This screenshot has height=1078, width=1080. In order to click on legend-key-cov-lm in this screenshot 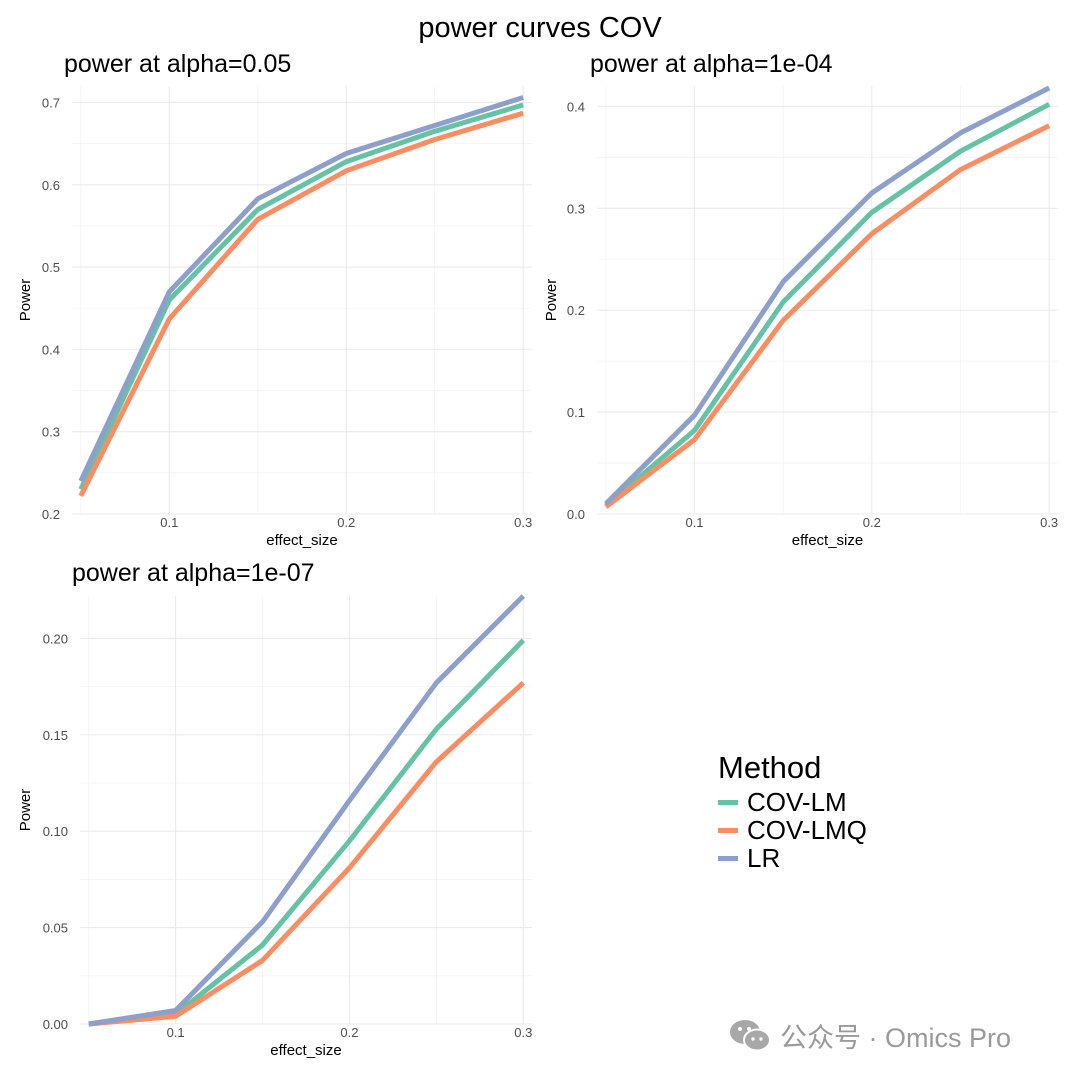, I will do `click(728, 802)`.